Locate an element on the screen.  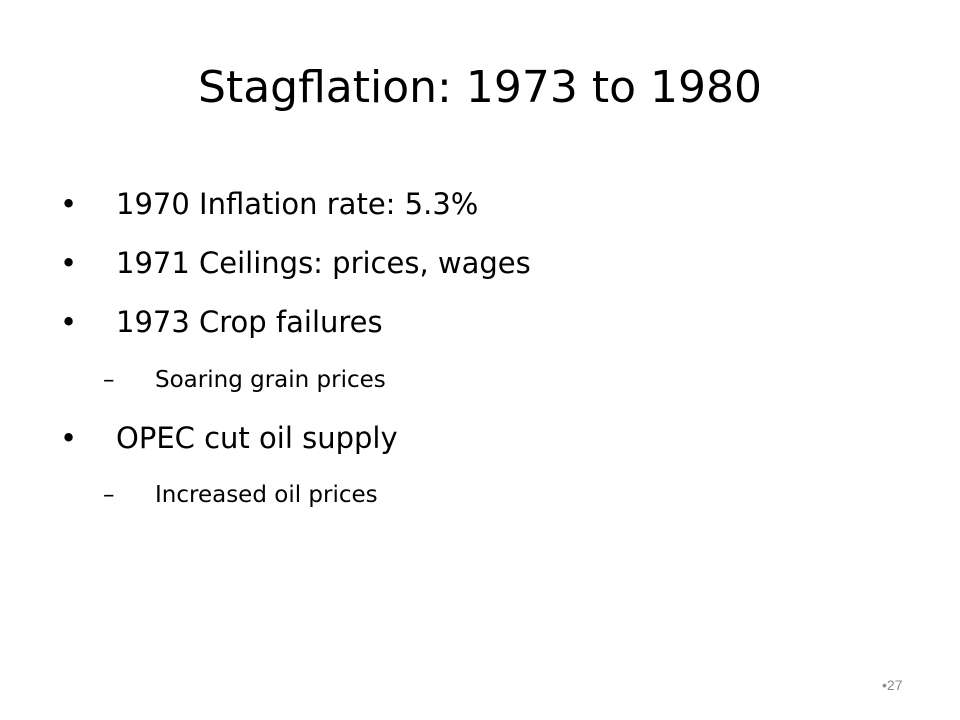
page-number: •27 is located at coordinates (892, 685).